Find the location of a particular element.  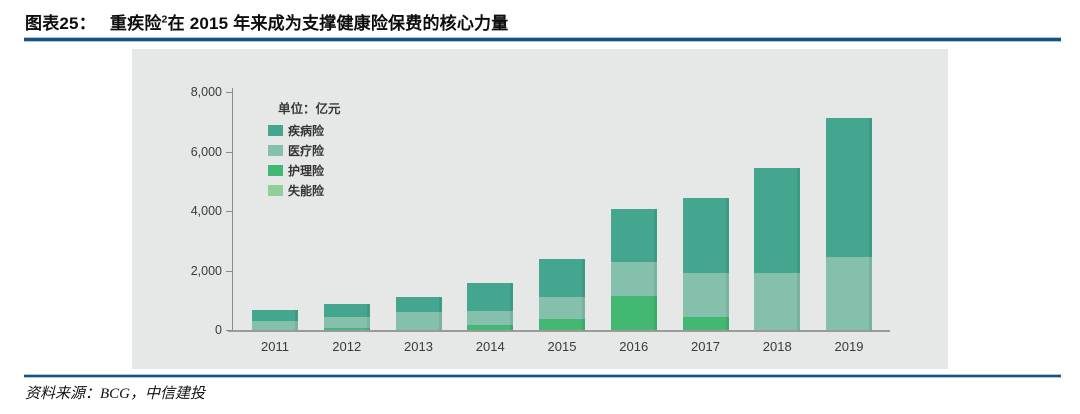

x-axis-label-2012: 2012 is located at coordinates (347, 346).